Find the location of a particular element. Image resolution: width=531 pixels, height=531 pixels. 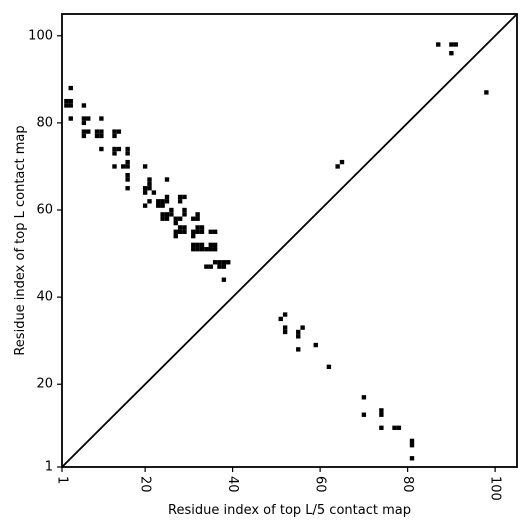

y-tick-label: 1 is located at coordinates (49, 467).